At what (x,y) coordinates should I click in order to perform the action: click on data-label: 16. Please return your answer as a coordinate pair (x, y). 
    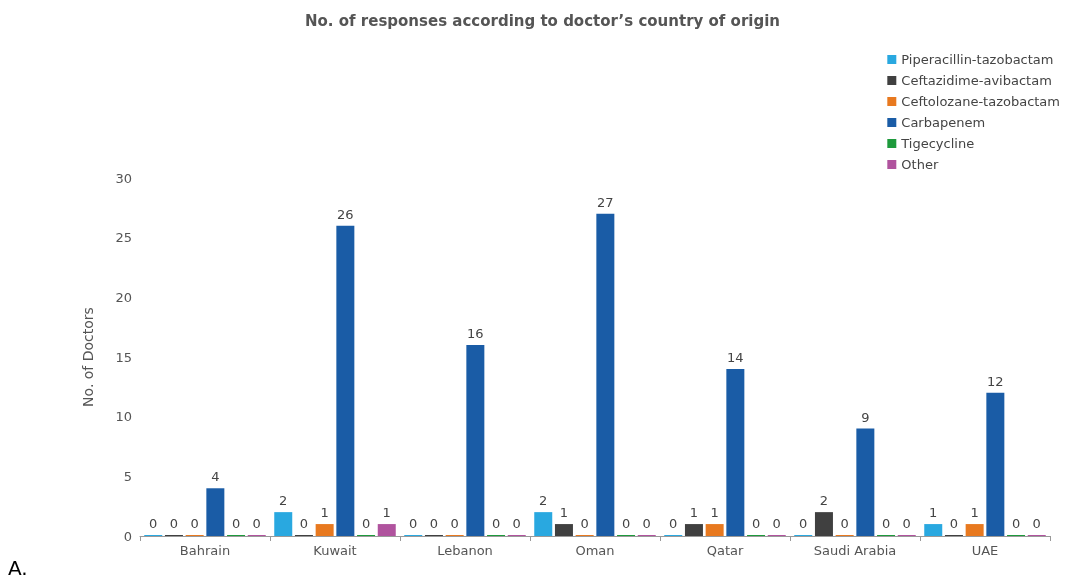
    Looking at the image, I should click on (475, 334).